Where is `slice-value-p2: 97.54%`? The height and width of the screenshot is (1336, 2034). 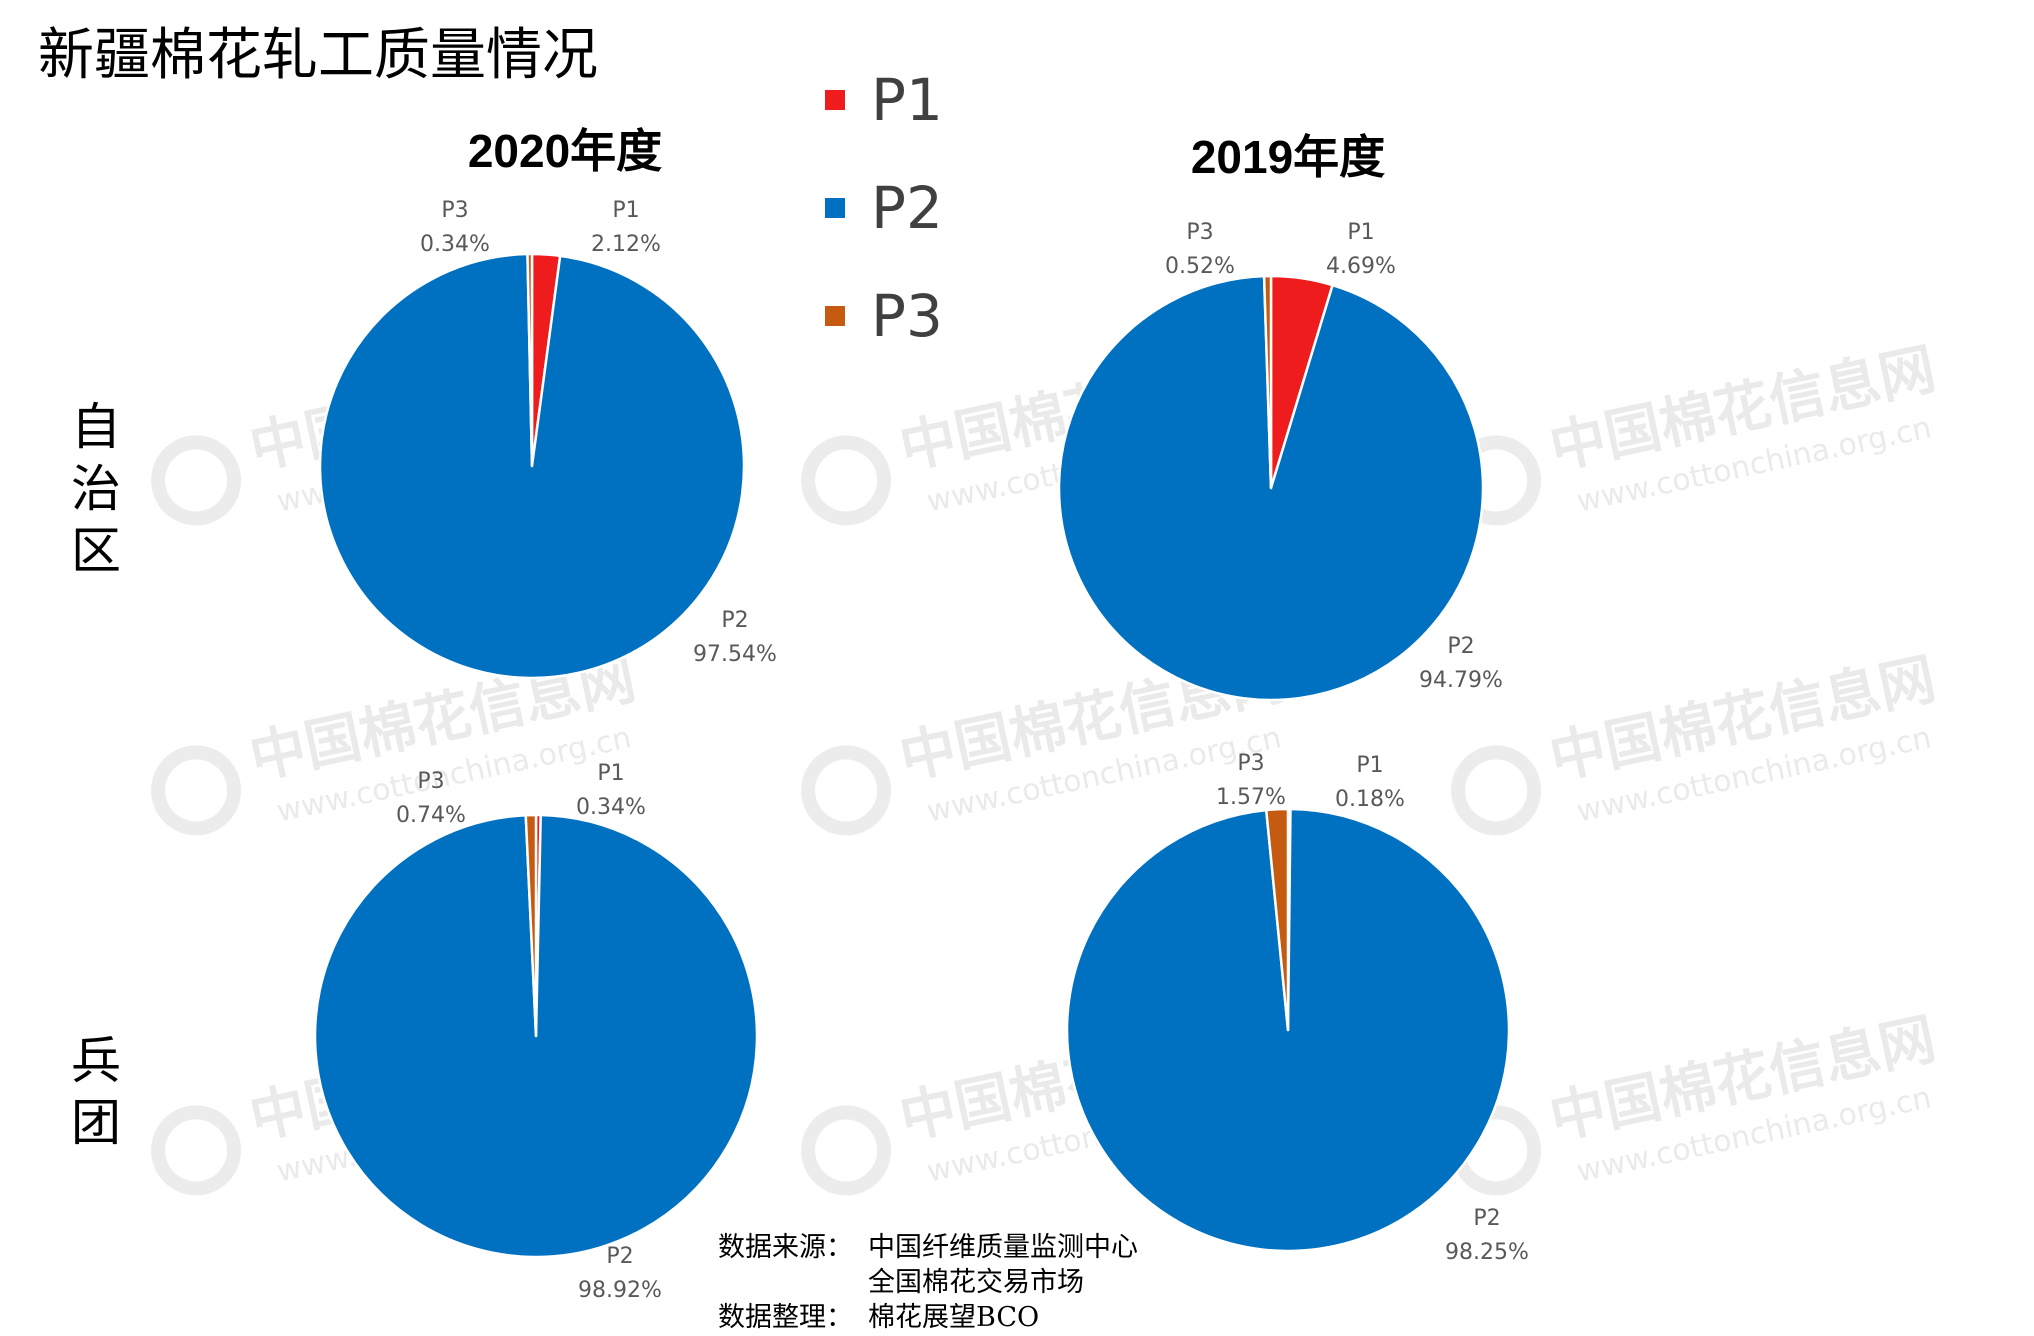
slice-value-p2: 97.54% is located at coordinates (735, 654).